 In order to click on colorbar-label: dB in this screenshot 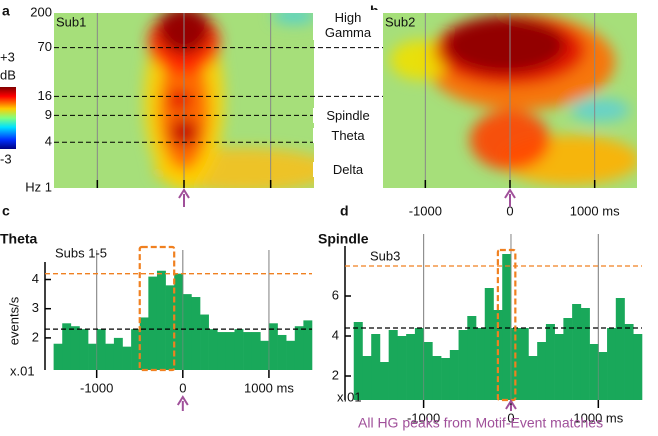, I will do `click(8, 74)`.